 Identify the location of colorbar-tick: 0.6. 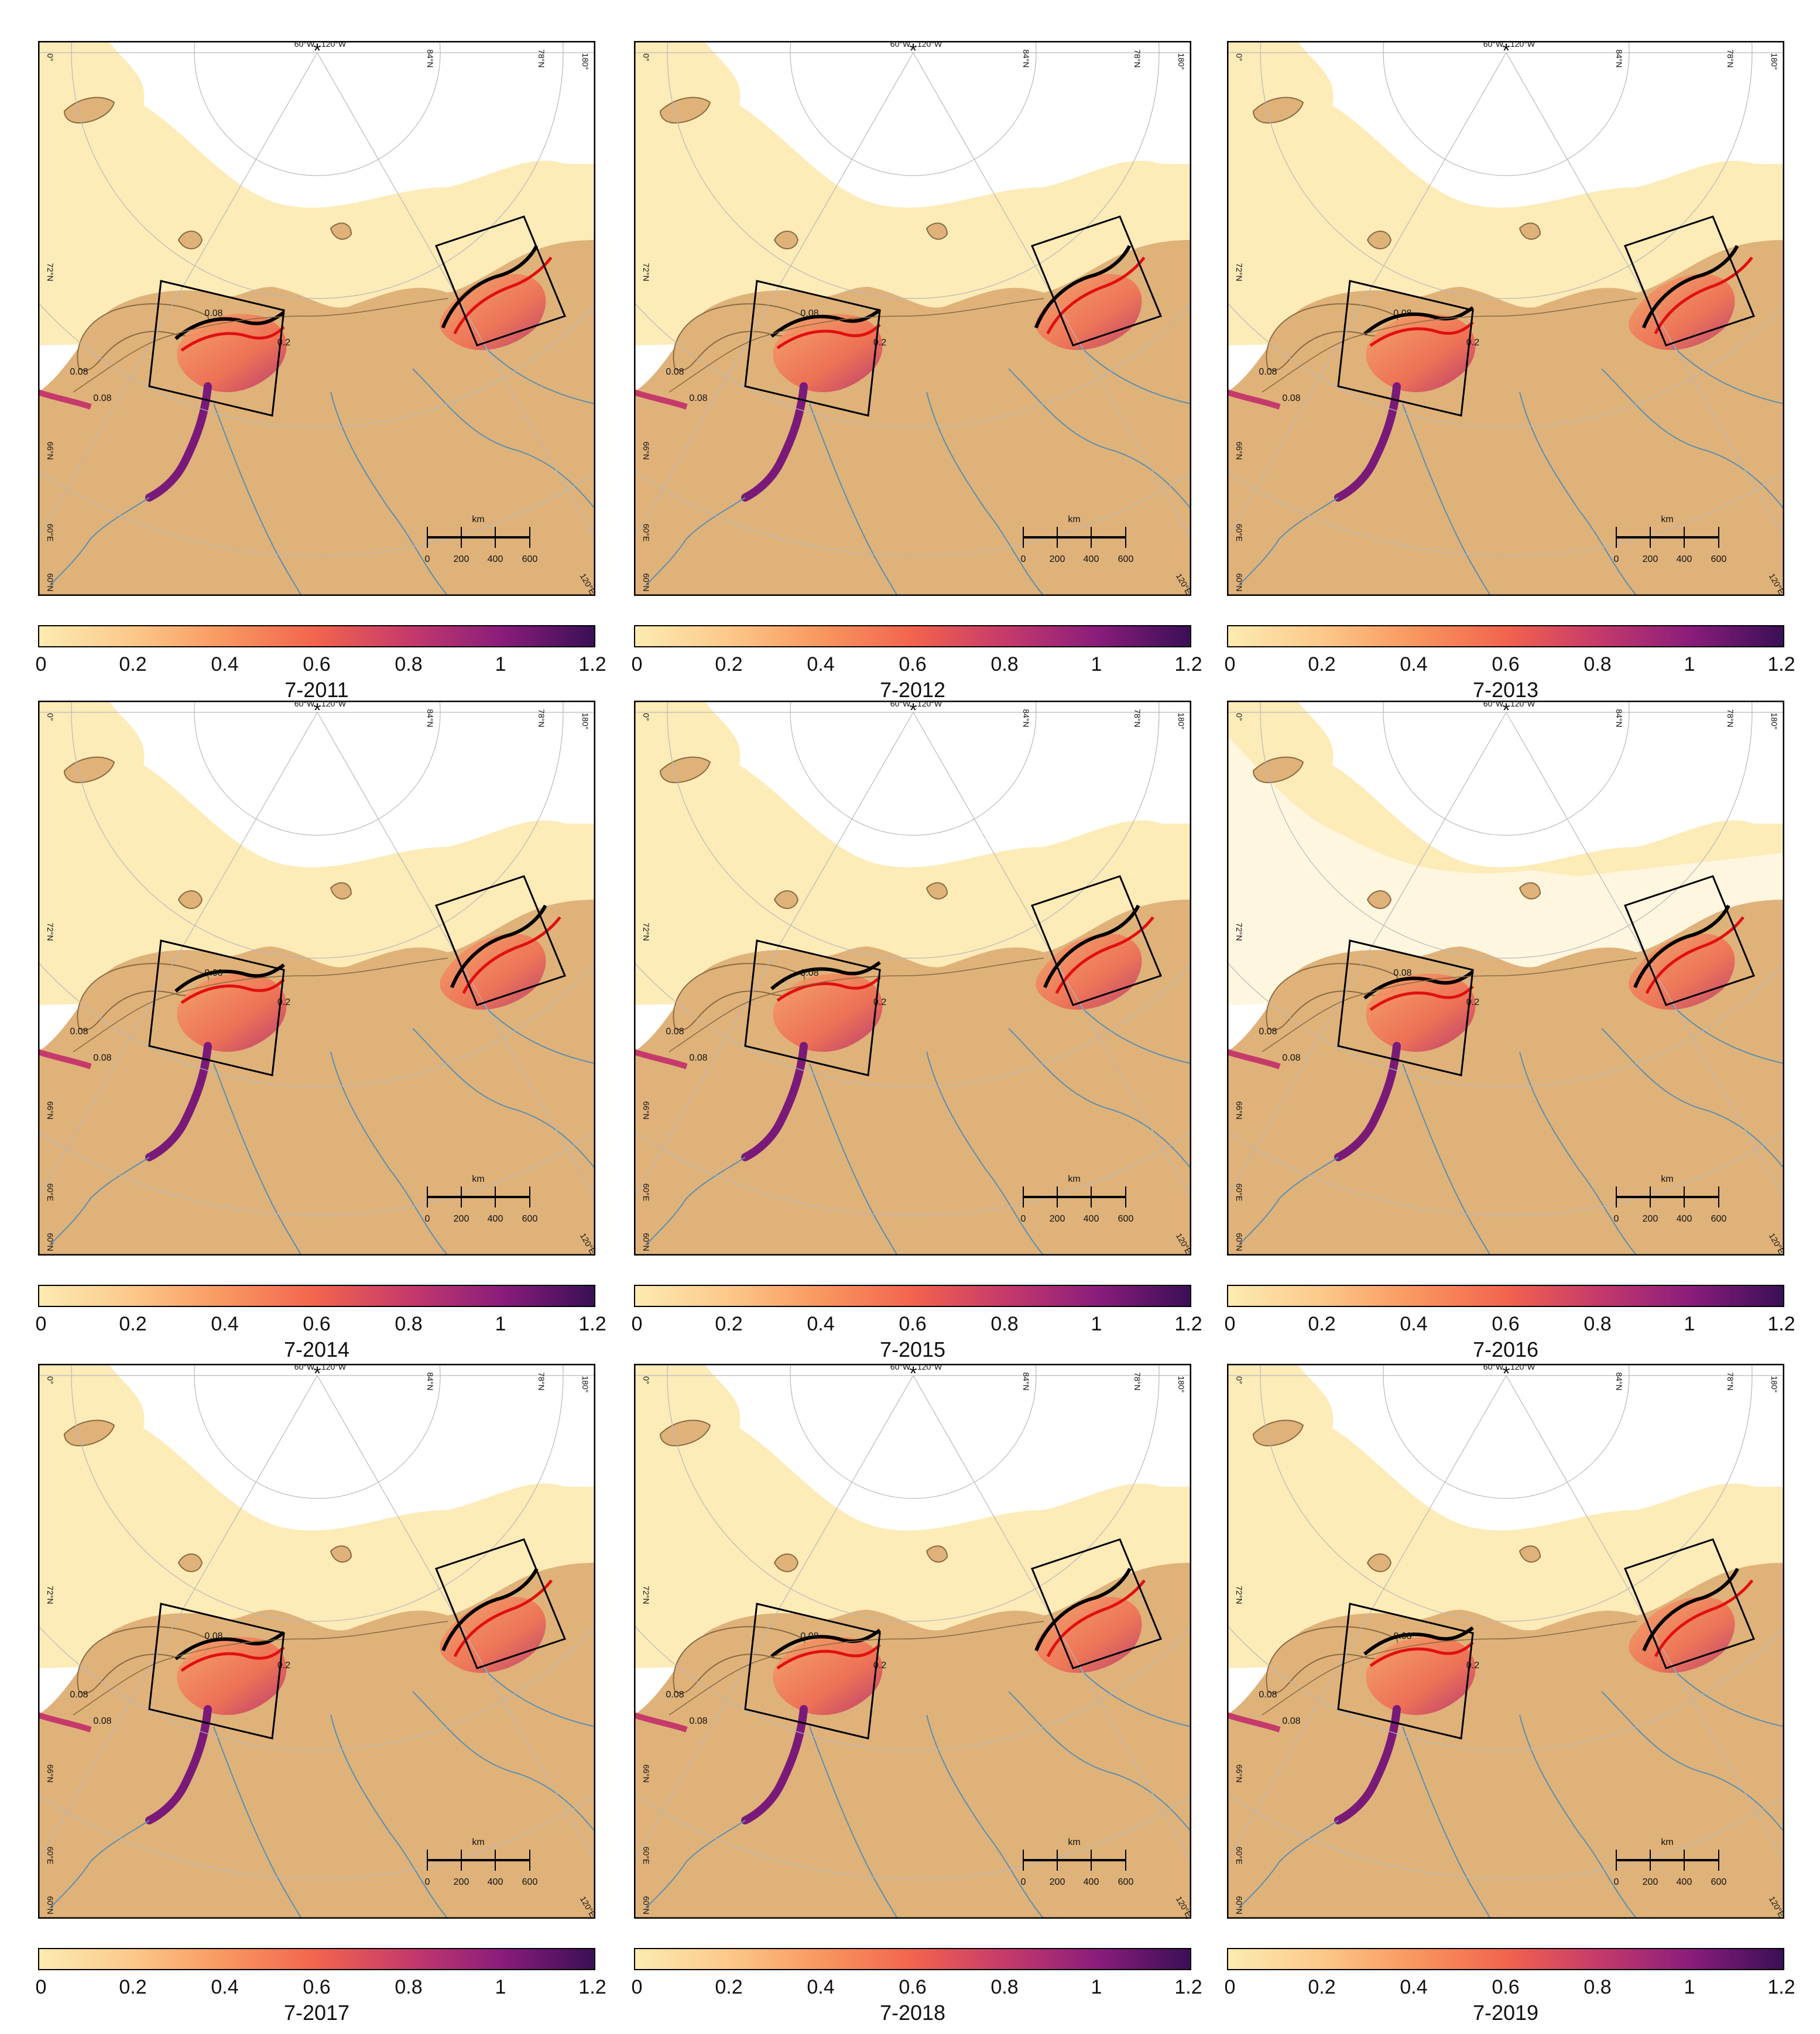
(1506, 1987).